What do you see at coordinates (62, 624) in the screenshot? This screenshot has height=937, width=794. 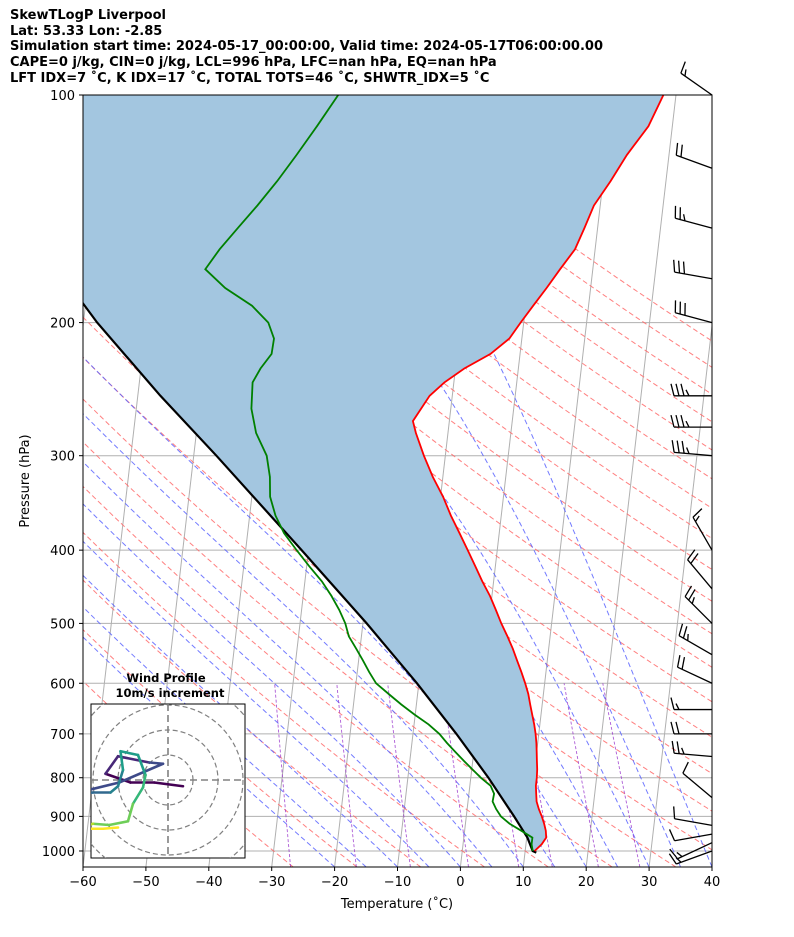 I see `y-tick-label: 500` at bounding box center [62, 624].